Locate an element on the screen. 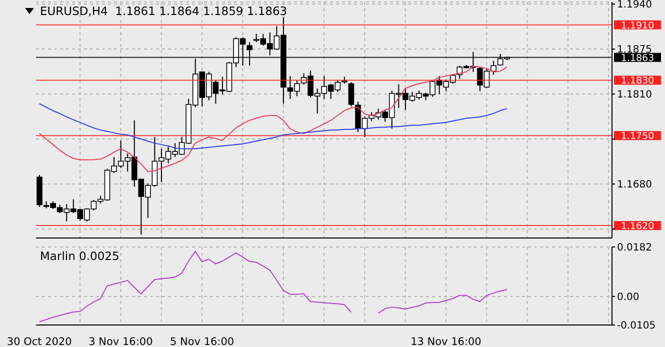 Image resolution: width=665 pixels, height=347 pixels. ref-line-label: 1.1863 is located at coordinates (637, 58).